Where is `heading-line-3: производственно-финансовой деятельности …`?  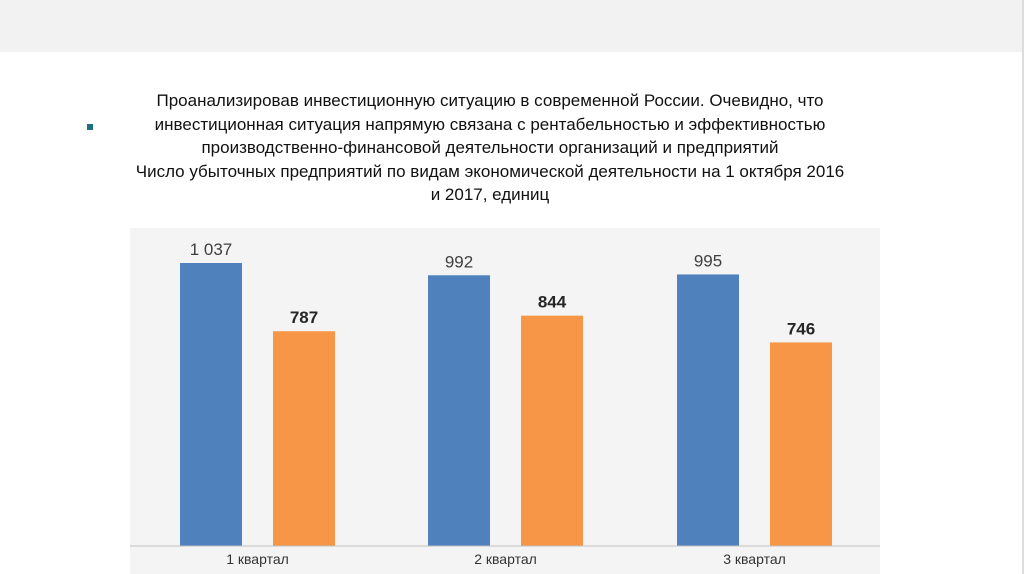
heading-line-3: производственно-финансовой деятельности … is located at coordinates (490, 147).